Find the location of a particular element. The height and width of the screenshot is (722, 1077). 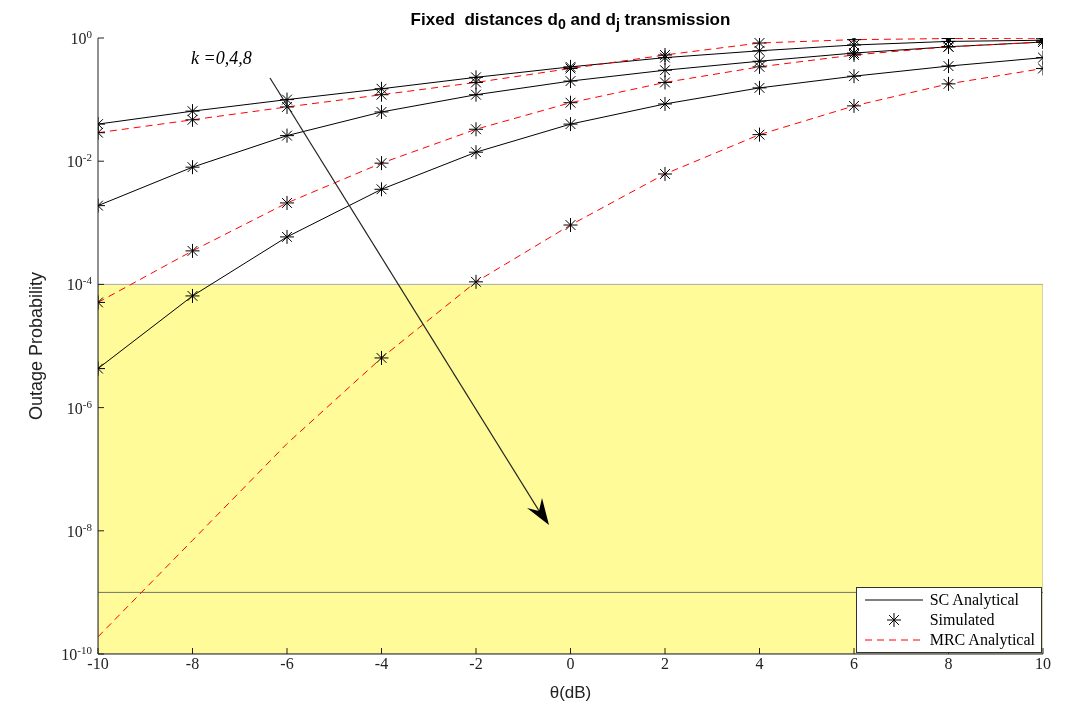

x-tick-label: 4 is located at coordinates (759, 664).